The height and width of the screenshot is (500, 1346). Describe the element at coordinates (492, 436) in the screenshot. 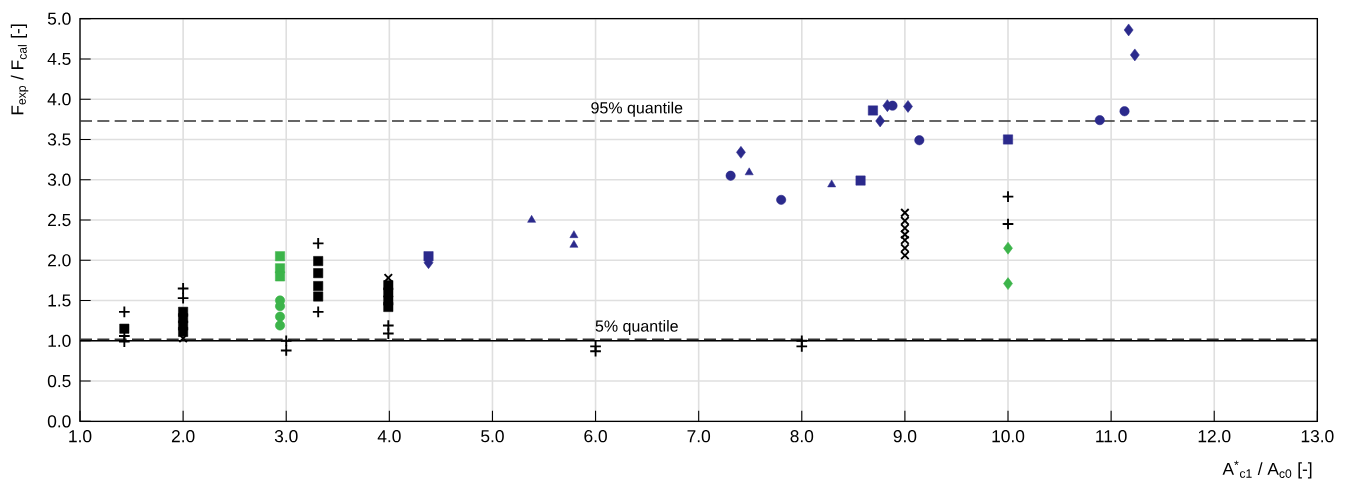

I see `x-tick-label: 5.0` at that location.